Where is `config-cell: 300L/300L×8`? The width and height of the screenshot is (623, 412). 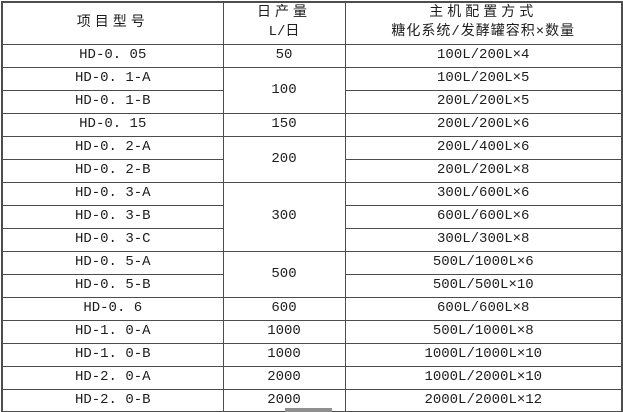 config-cell: 300L/300L×8 is located at coordinates (483, 239).